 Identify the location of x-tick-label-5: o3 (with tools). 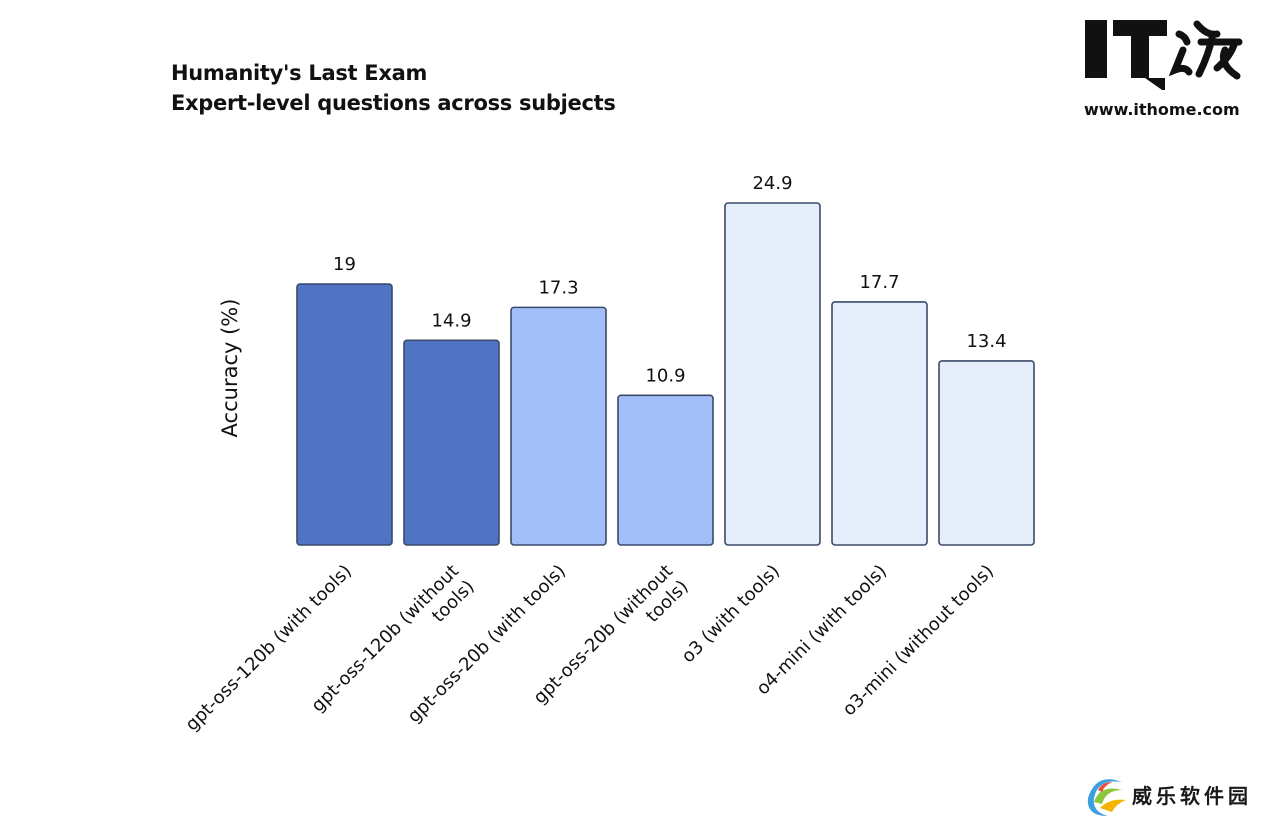
(731, 614).